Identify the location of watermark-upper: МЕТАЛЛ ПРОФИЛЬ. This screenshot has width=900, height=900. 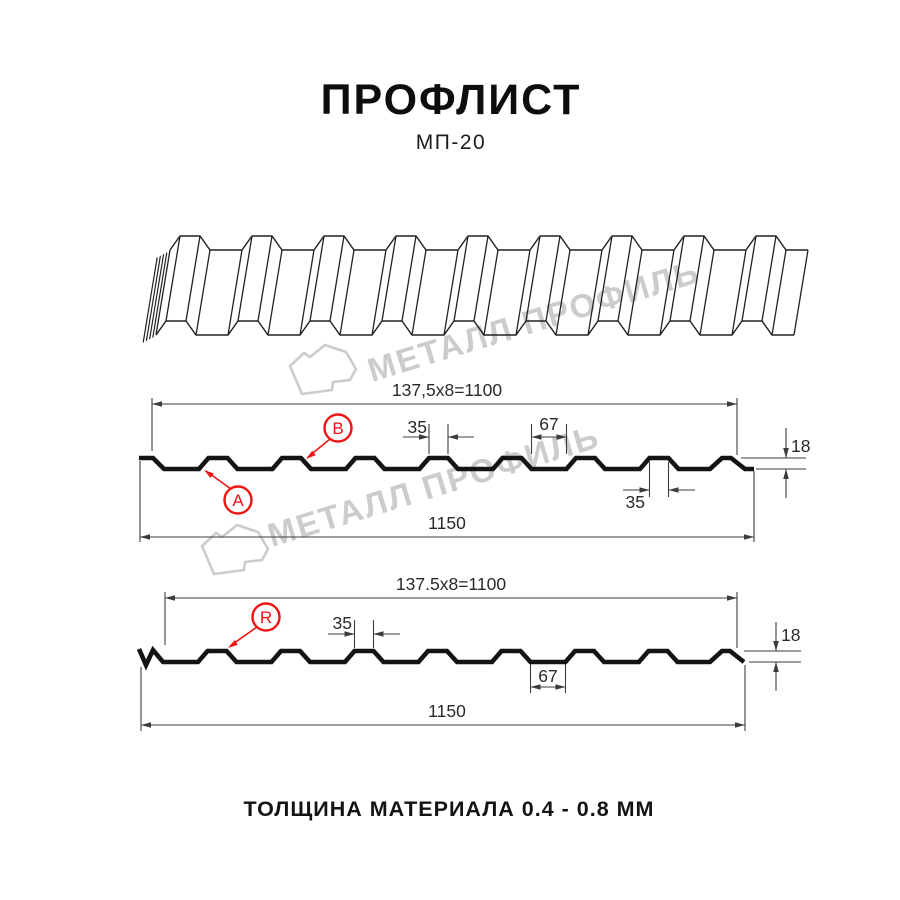
(496, 324).